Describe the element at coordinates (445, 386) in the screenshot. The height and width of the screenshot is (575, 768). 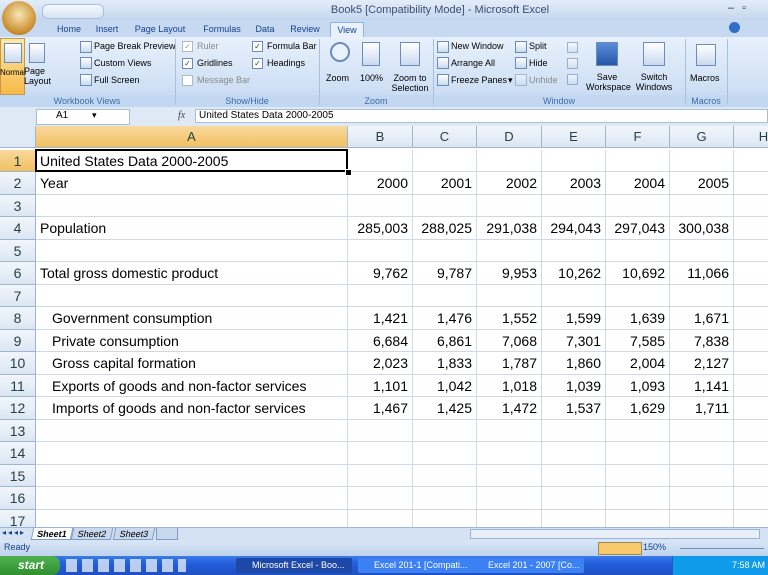
I see `cell: 1,042` at that location.